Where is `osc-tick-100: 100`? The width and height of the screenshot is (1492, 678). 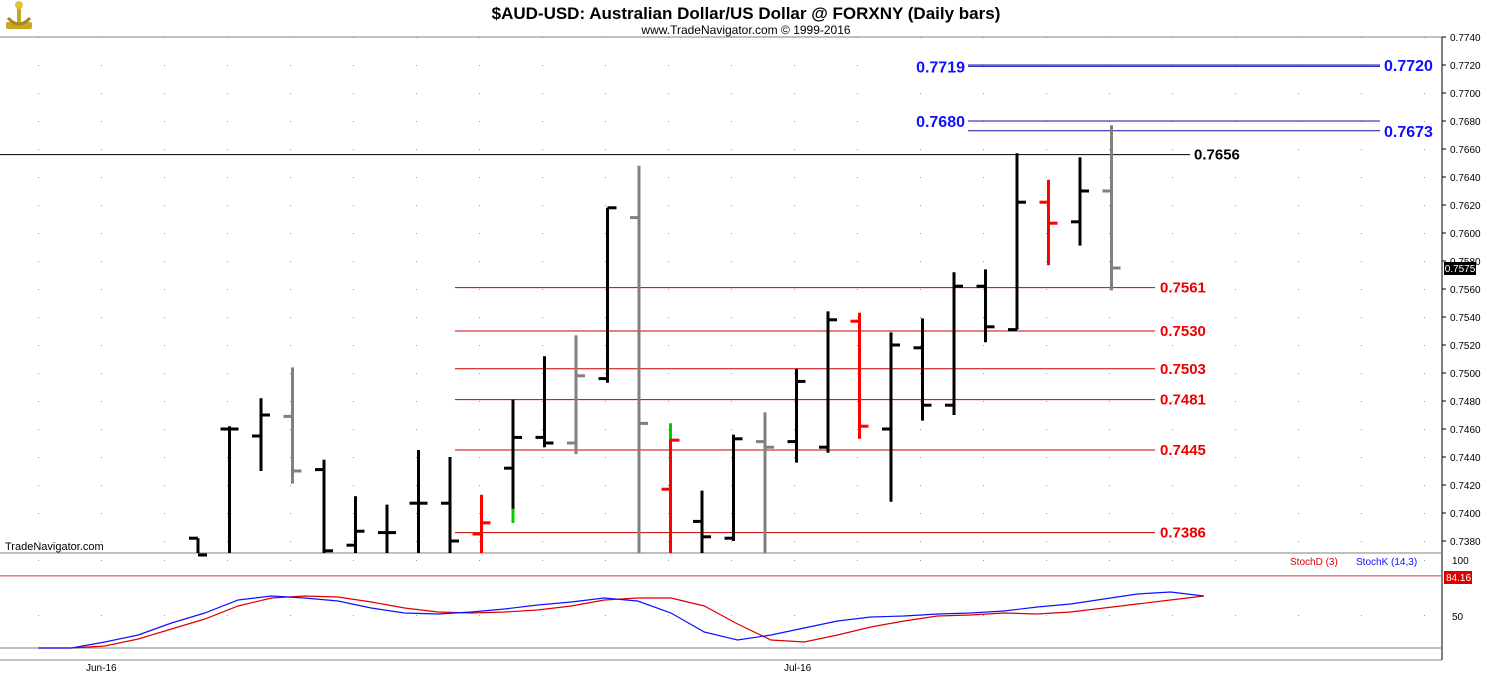
osc-tick-100: 100 is located at coordinates (1460, 561).